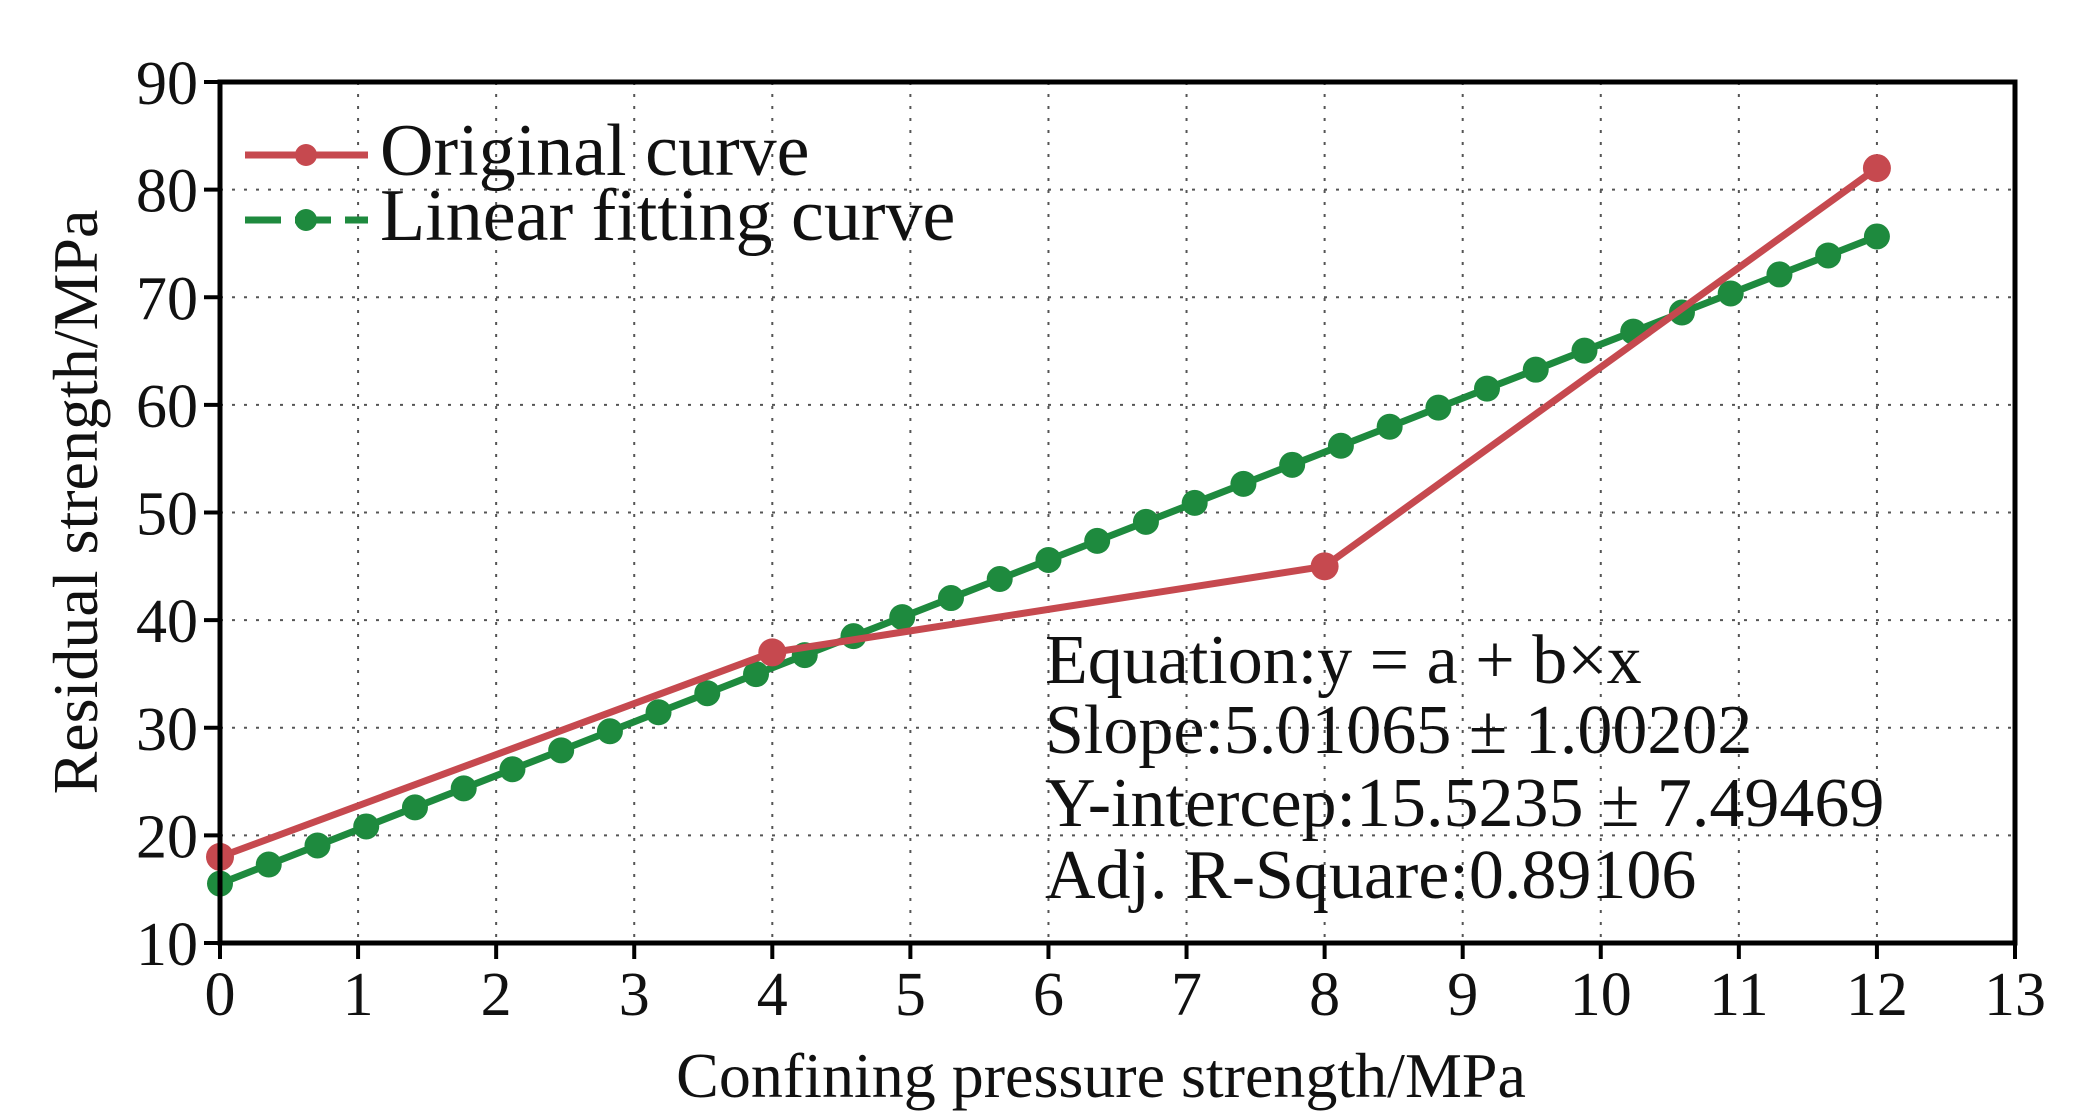 This screenshot has width=2077, height=1120. I want to click on legend-item-original: Original curve, so click(527, 151).